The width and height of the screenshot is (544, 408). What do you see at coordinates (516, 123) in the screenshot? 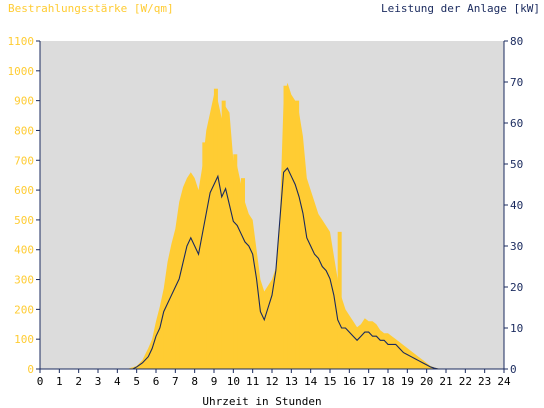
I see `right-tick-label: 60` at bounding box center [516, 123].